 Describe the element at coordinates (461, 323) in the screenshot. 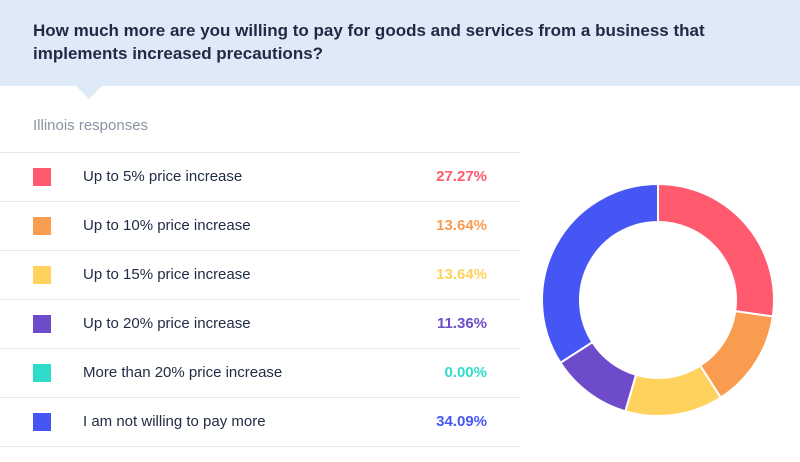

I see `legend-value: 11.36%` at that location.